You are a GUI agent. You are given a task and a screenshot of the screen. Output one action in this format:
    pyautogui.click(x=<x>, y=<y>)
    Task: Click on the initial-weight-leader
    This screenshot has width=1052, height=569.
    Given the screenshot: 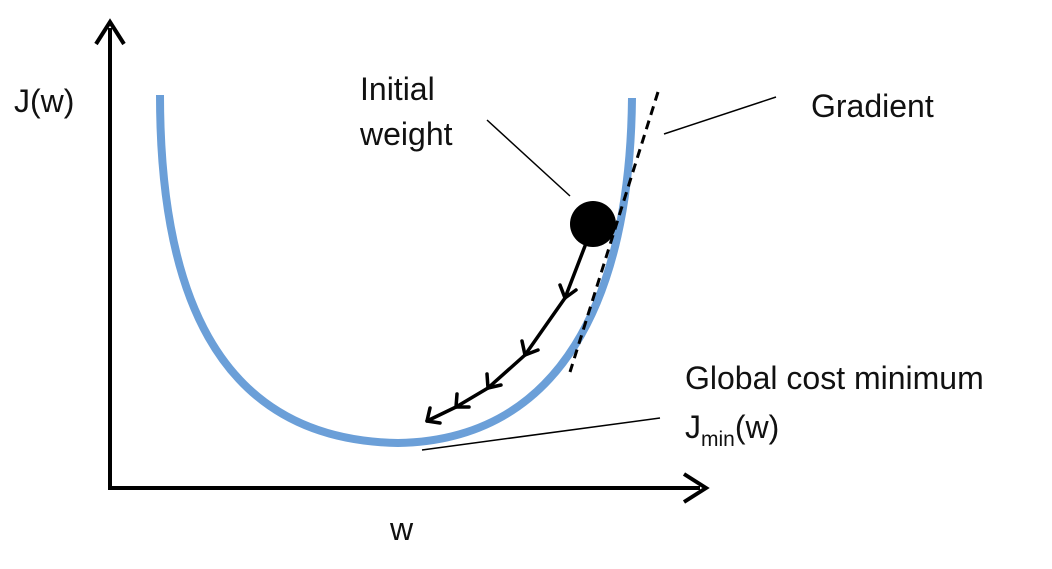 What is the action you would take?
    pyautogui.click(x=528, y=158)
    